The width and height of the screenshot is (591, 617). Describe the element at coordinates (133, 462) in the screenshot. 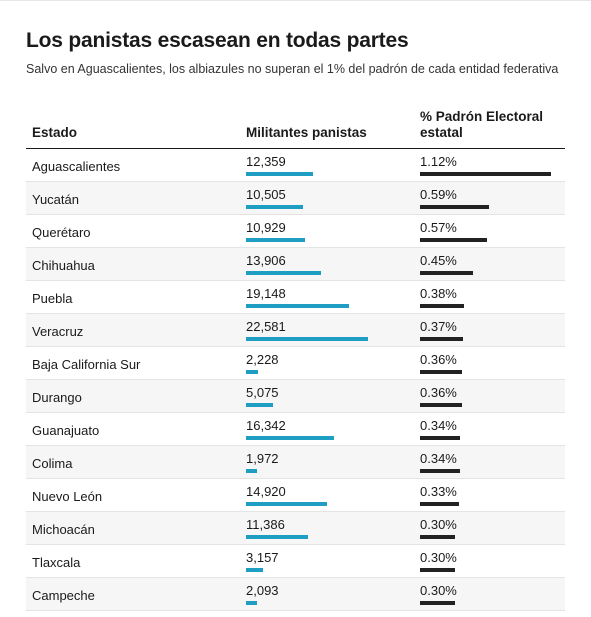

I see `estado-cell: Colima` at that location.